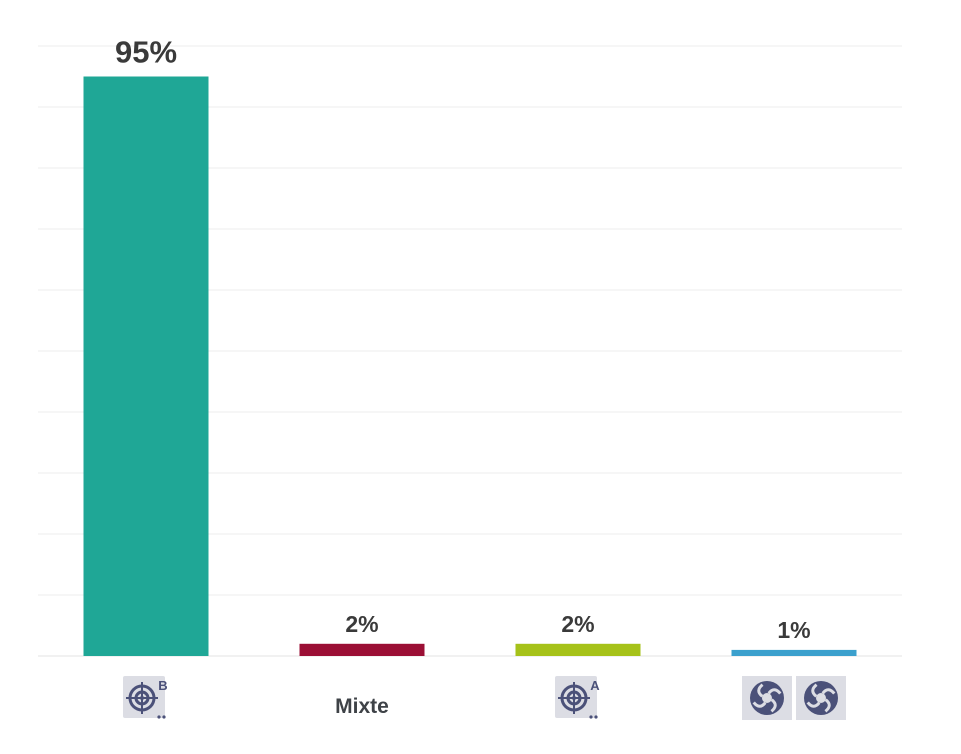 The image size is (961, 754). What do you see at coordinates (362, 706) in the screenshot?
I see `category-label: Mixte` at bounding box center [362, 706].